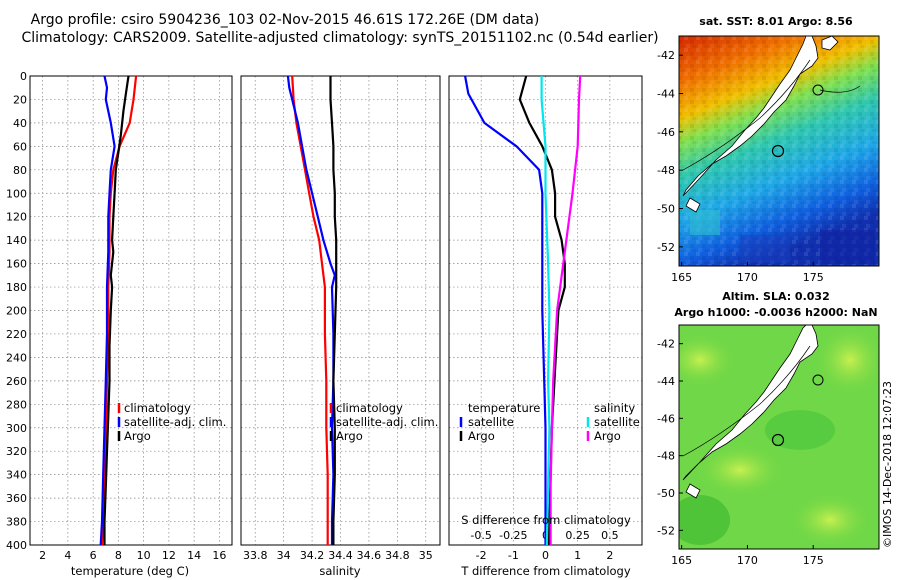  I want to click on y-tick-label: 300, so click(16, 428).